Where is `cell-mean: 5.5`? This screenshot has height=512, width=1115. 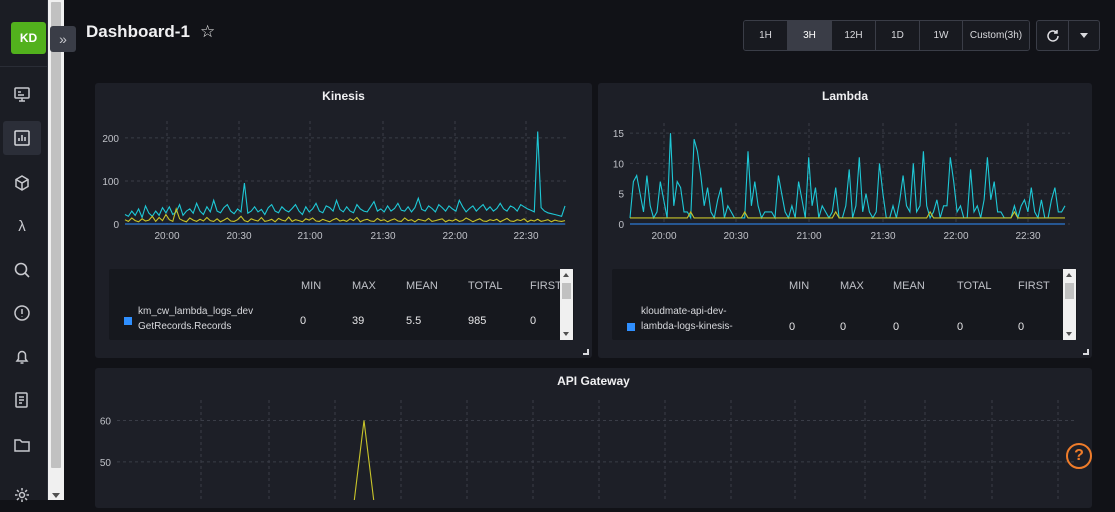
cell-mean: 5.5 is located at coordinates (414, 321).